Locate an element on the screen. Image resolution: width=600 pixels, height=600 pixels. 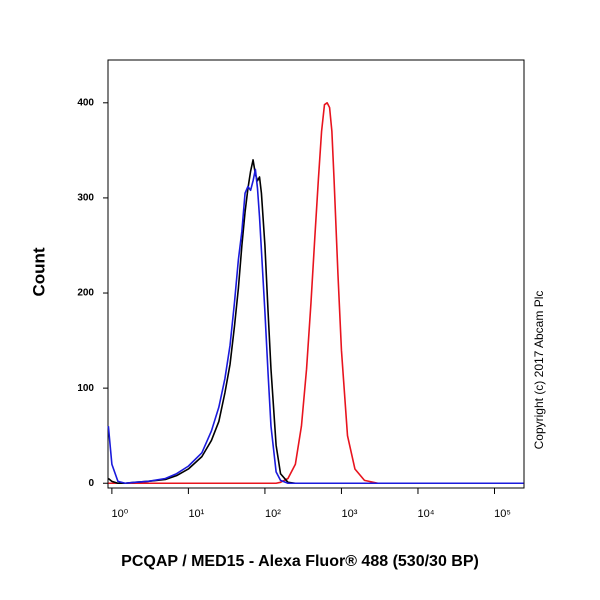
x-tick-label: 10⁵ is located at coordinates (502, 514).